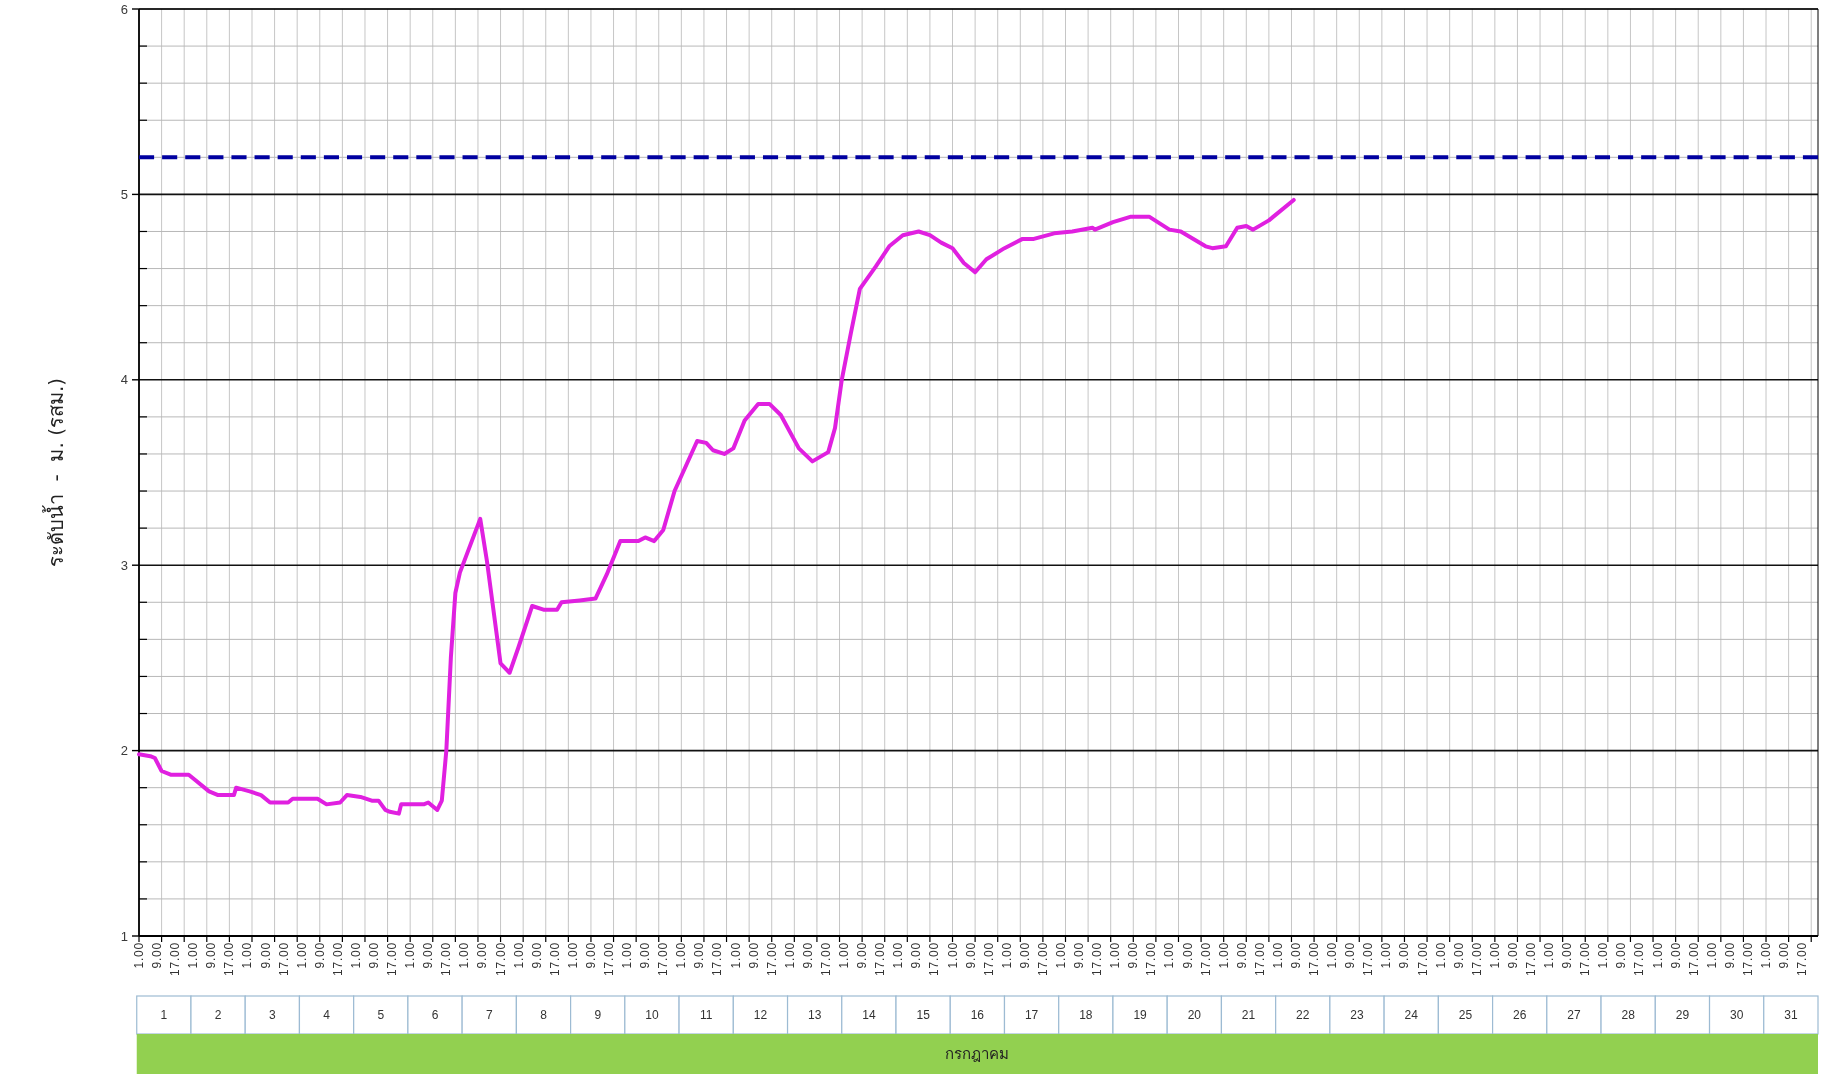  Describe the element at coordinates (1086, 1015) in the screenshot. I see `x2-tick-label: 18` at that location.